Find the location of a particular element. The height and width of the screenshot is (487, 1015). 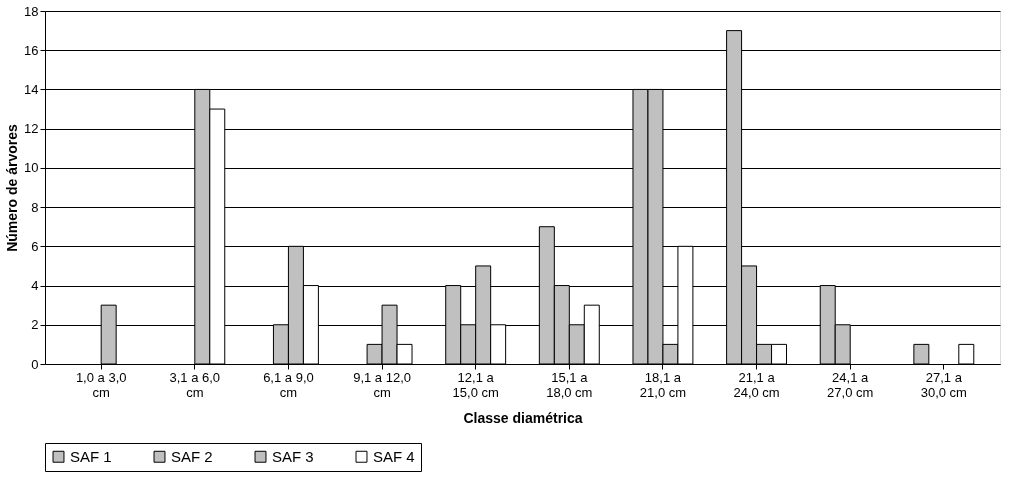

y-tick-label: 16 is located at coordinates (31, 50).